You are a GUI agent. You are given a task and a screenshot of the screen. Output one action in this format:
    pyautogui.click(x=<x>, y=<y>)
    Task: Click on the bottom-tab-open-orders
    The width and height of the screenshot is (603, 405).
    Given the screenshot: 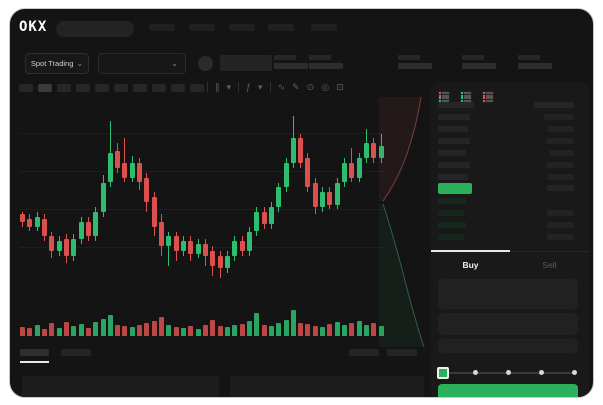 What is the action you would take?
    pyautogui.click(x=34, y=352)
    